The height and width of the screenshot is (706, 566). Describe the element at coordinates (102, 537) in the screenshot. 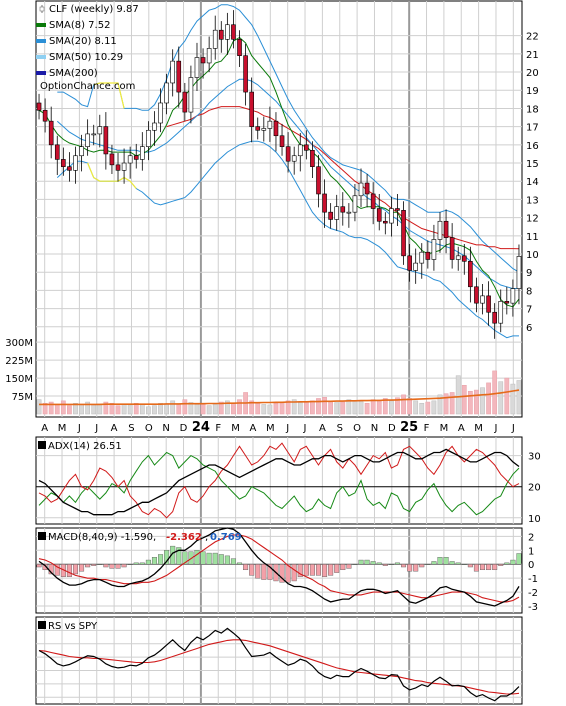

I see `macd-title: MACD(8,40,9) -1.590,` at that location.